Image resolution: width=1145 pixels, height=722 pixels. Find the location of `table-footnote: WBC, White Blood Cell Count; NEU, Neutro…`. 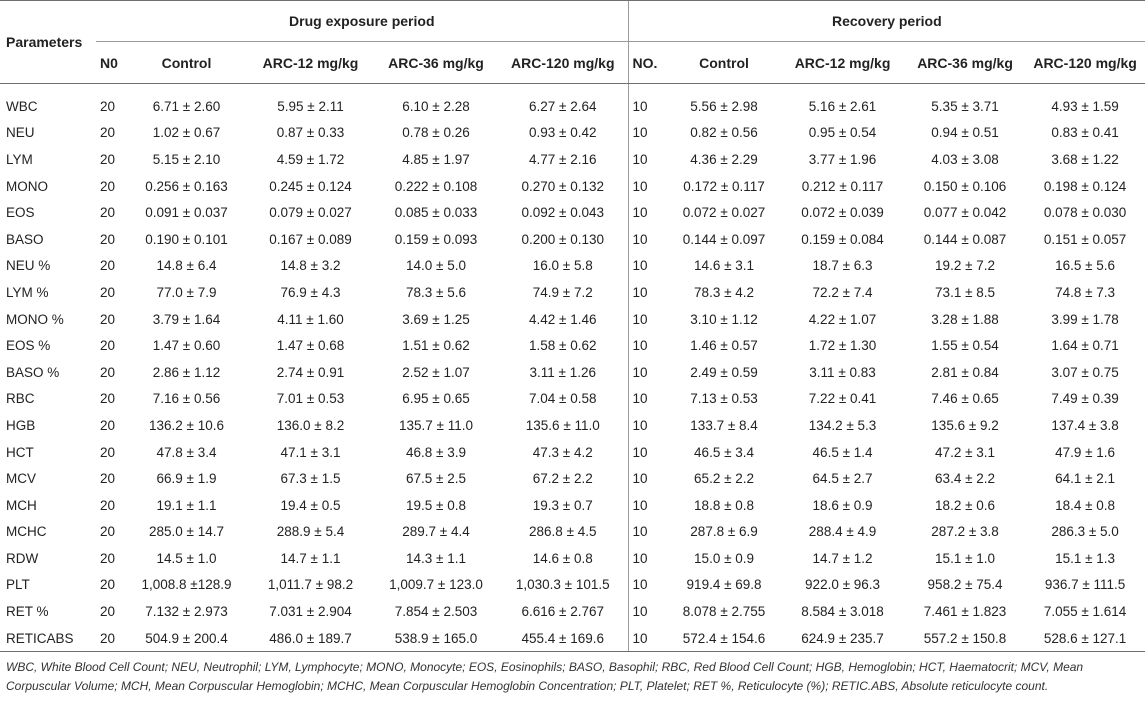

table-footnote: WBC, White Blood Cell Count; NEU, Neutro… is located at coordinates (545, 676).